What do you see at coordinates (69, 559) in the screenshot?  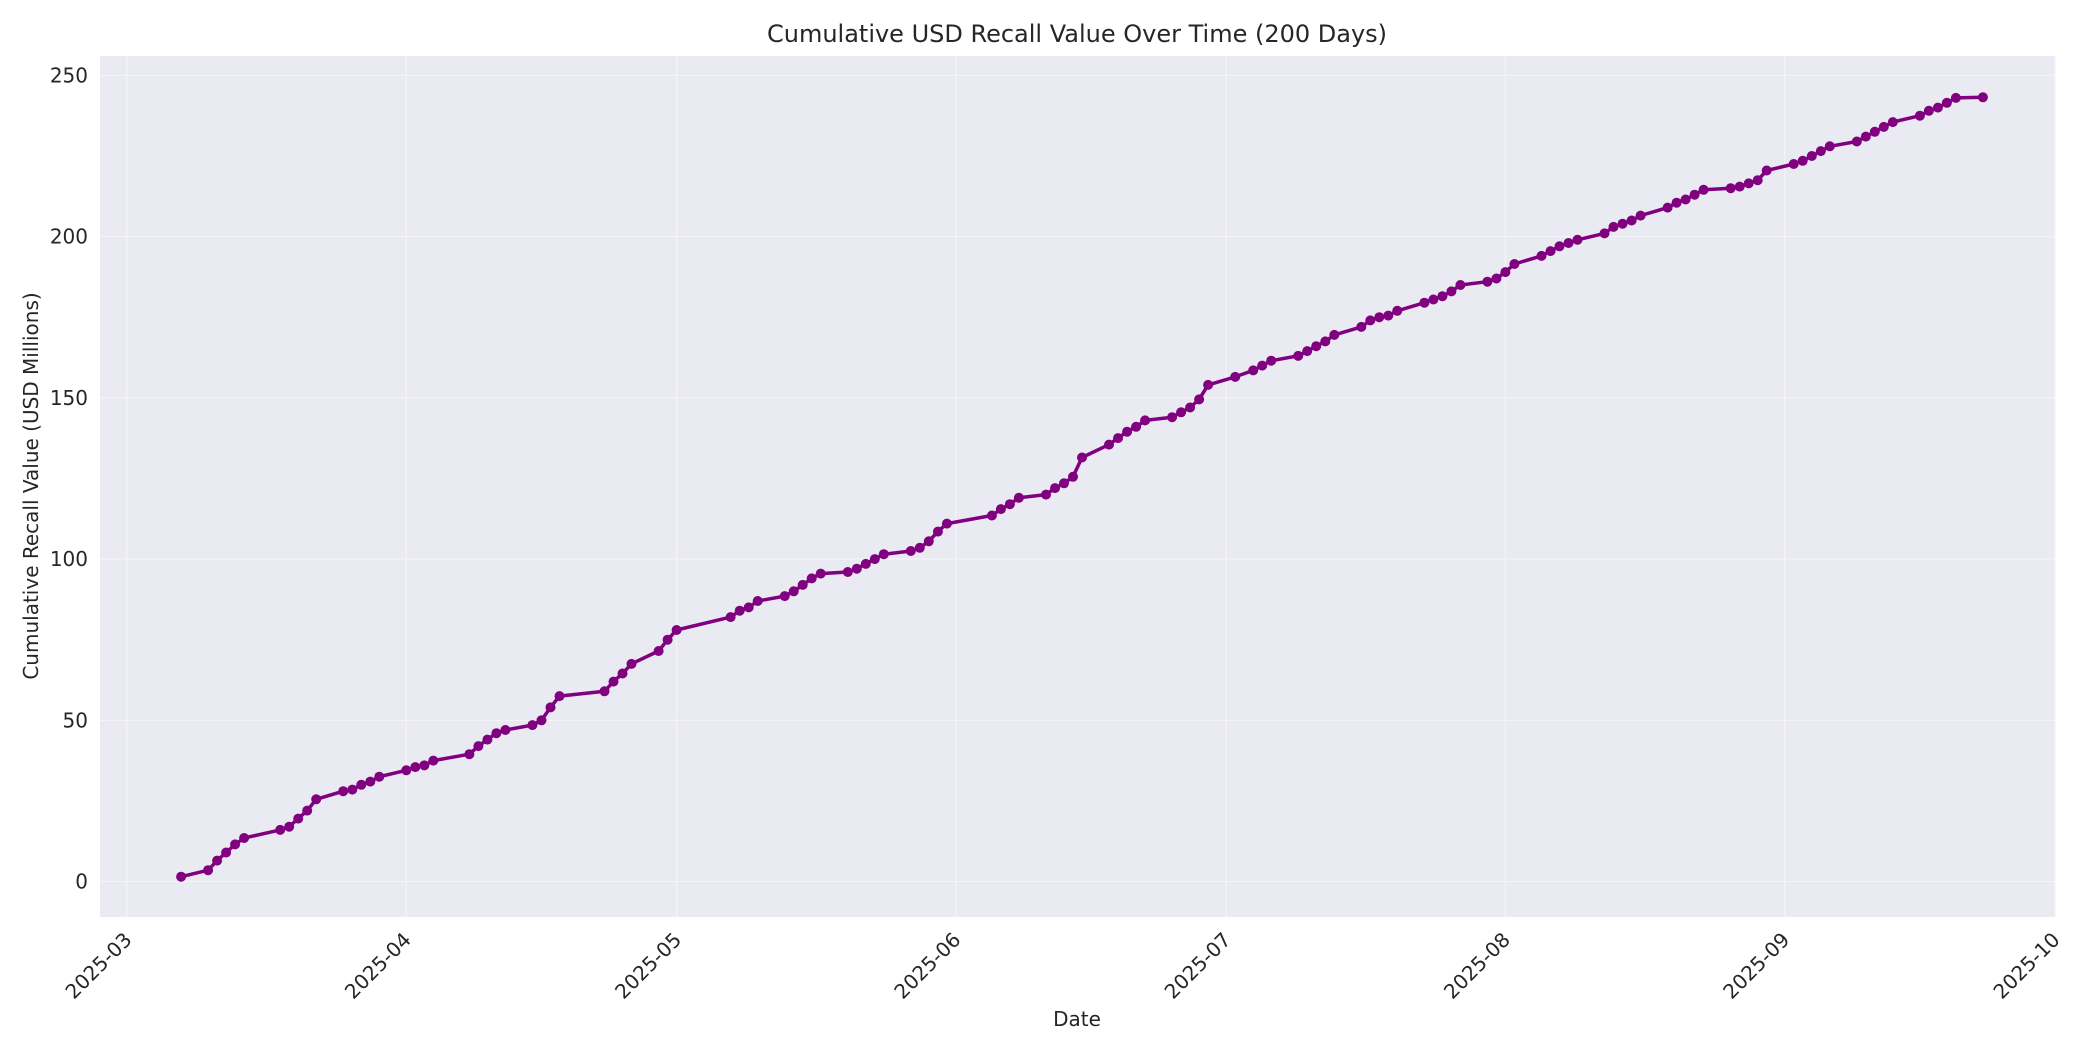 I see `y-tick-label: 100` at bounding box center [69, 559].